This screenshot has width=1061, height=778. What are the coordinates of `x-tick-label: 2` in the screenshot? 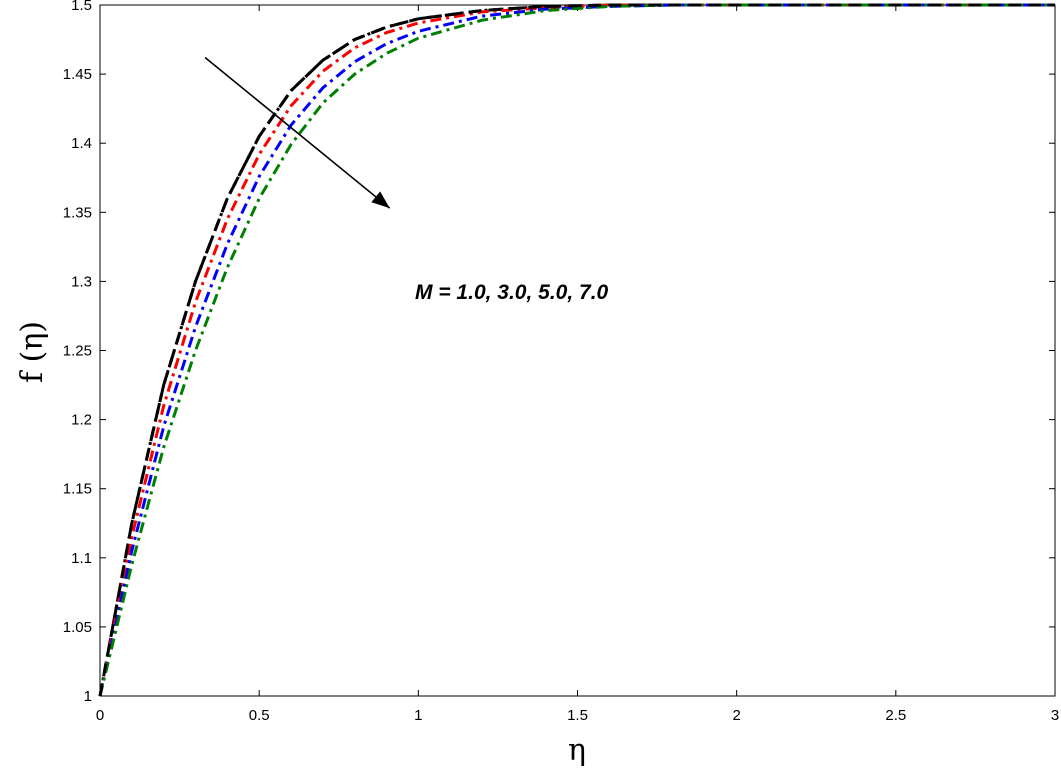 It's located at (736, 715).